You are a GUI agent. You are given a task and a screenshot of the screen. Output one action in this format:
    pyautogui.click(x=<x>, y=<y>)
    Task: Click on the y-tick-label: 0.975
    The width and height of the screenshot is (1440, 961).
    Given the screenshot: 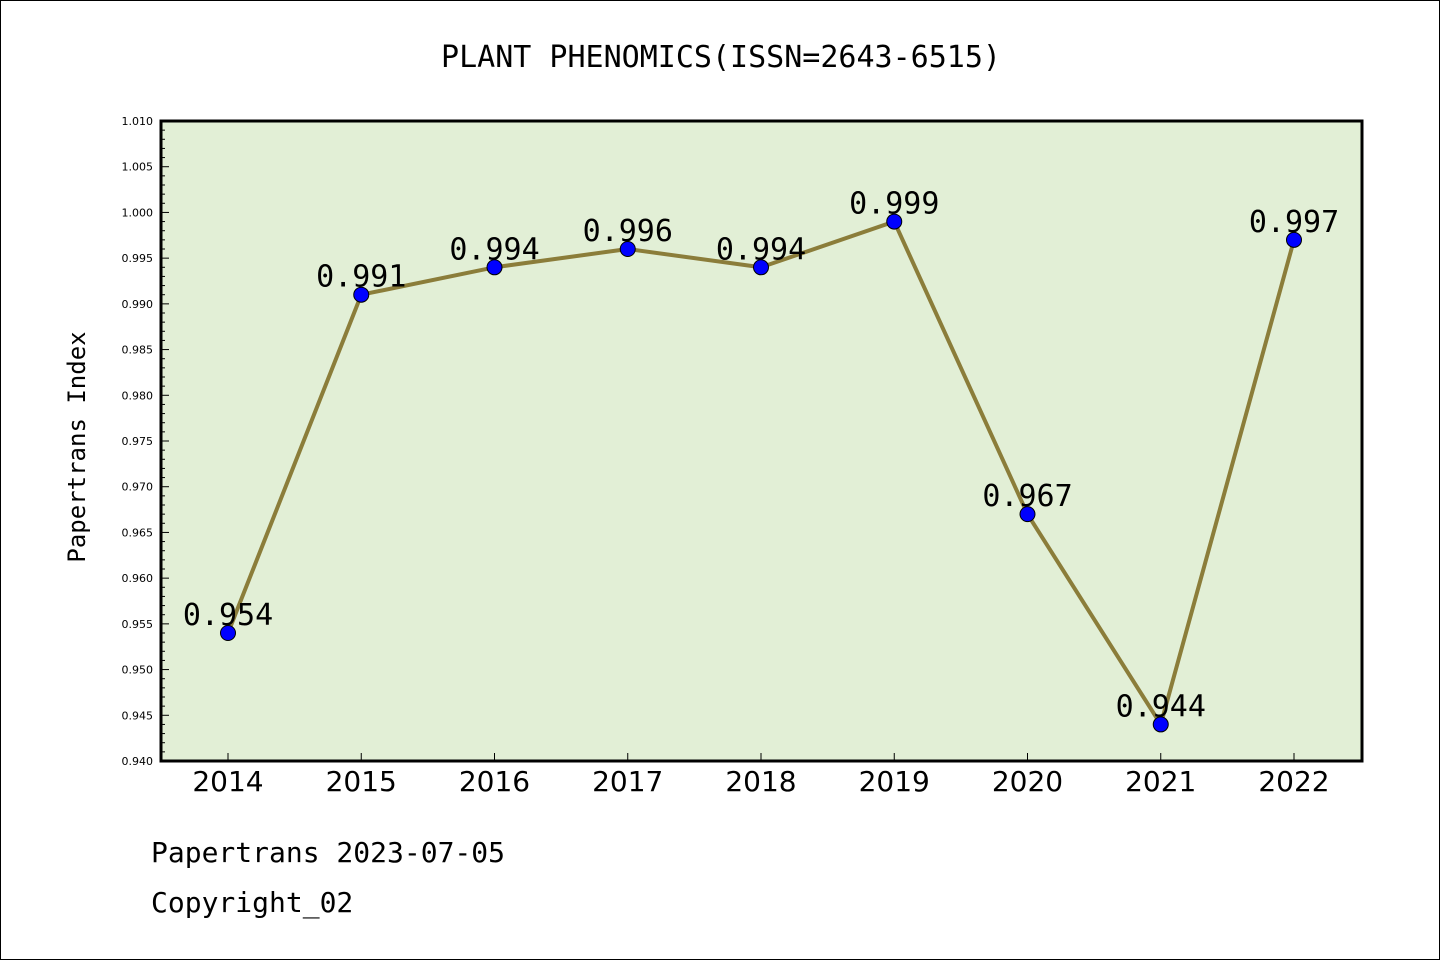 What is the action you would take?
    pyautogui.click(x=138, y=441)
    